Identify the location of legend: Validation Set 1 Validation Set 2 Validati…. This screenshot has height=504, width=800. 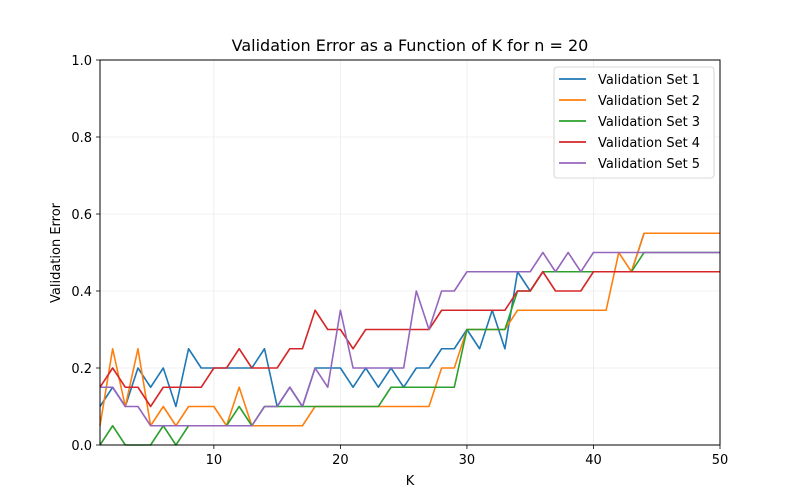
(634, 122).